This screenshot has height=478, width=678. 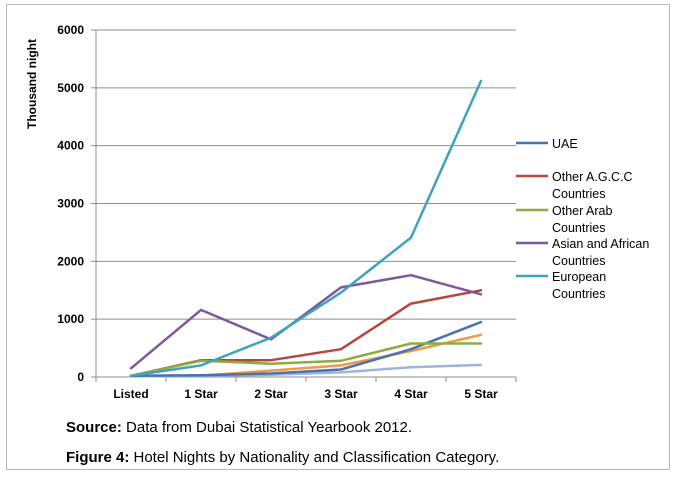 I want to click on y-tick-label: 6000, so click(x=70, y=30).